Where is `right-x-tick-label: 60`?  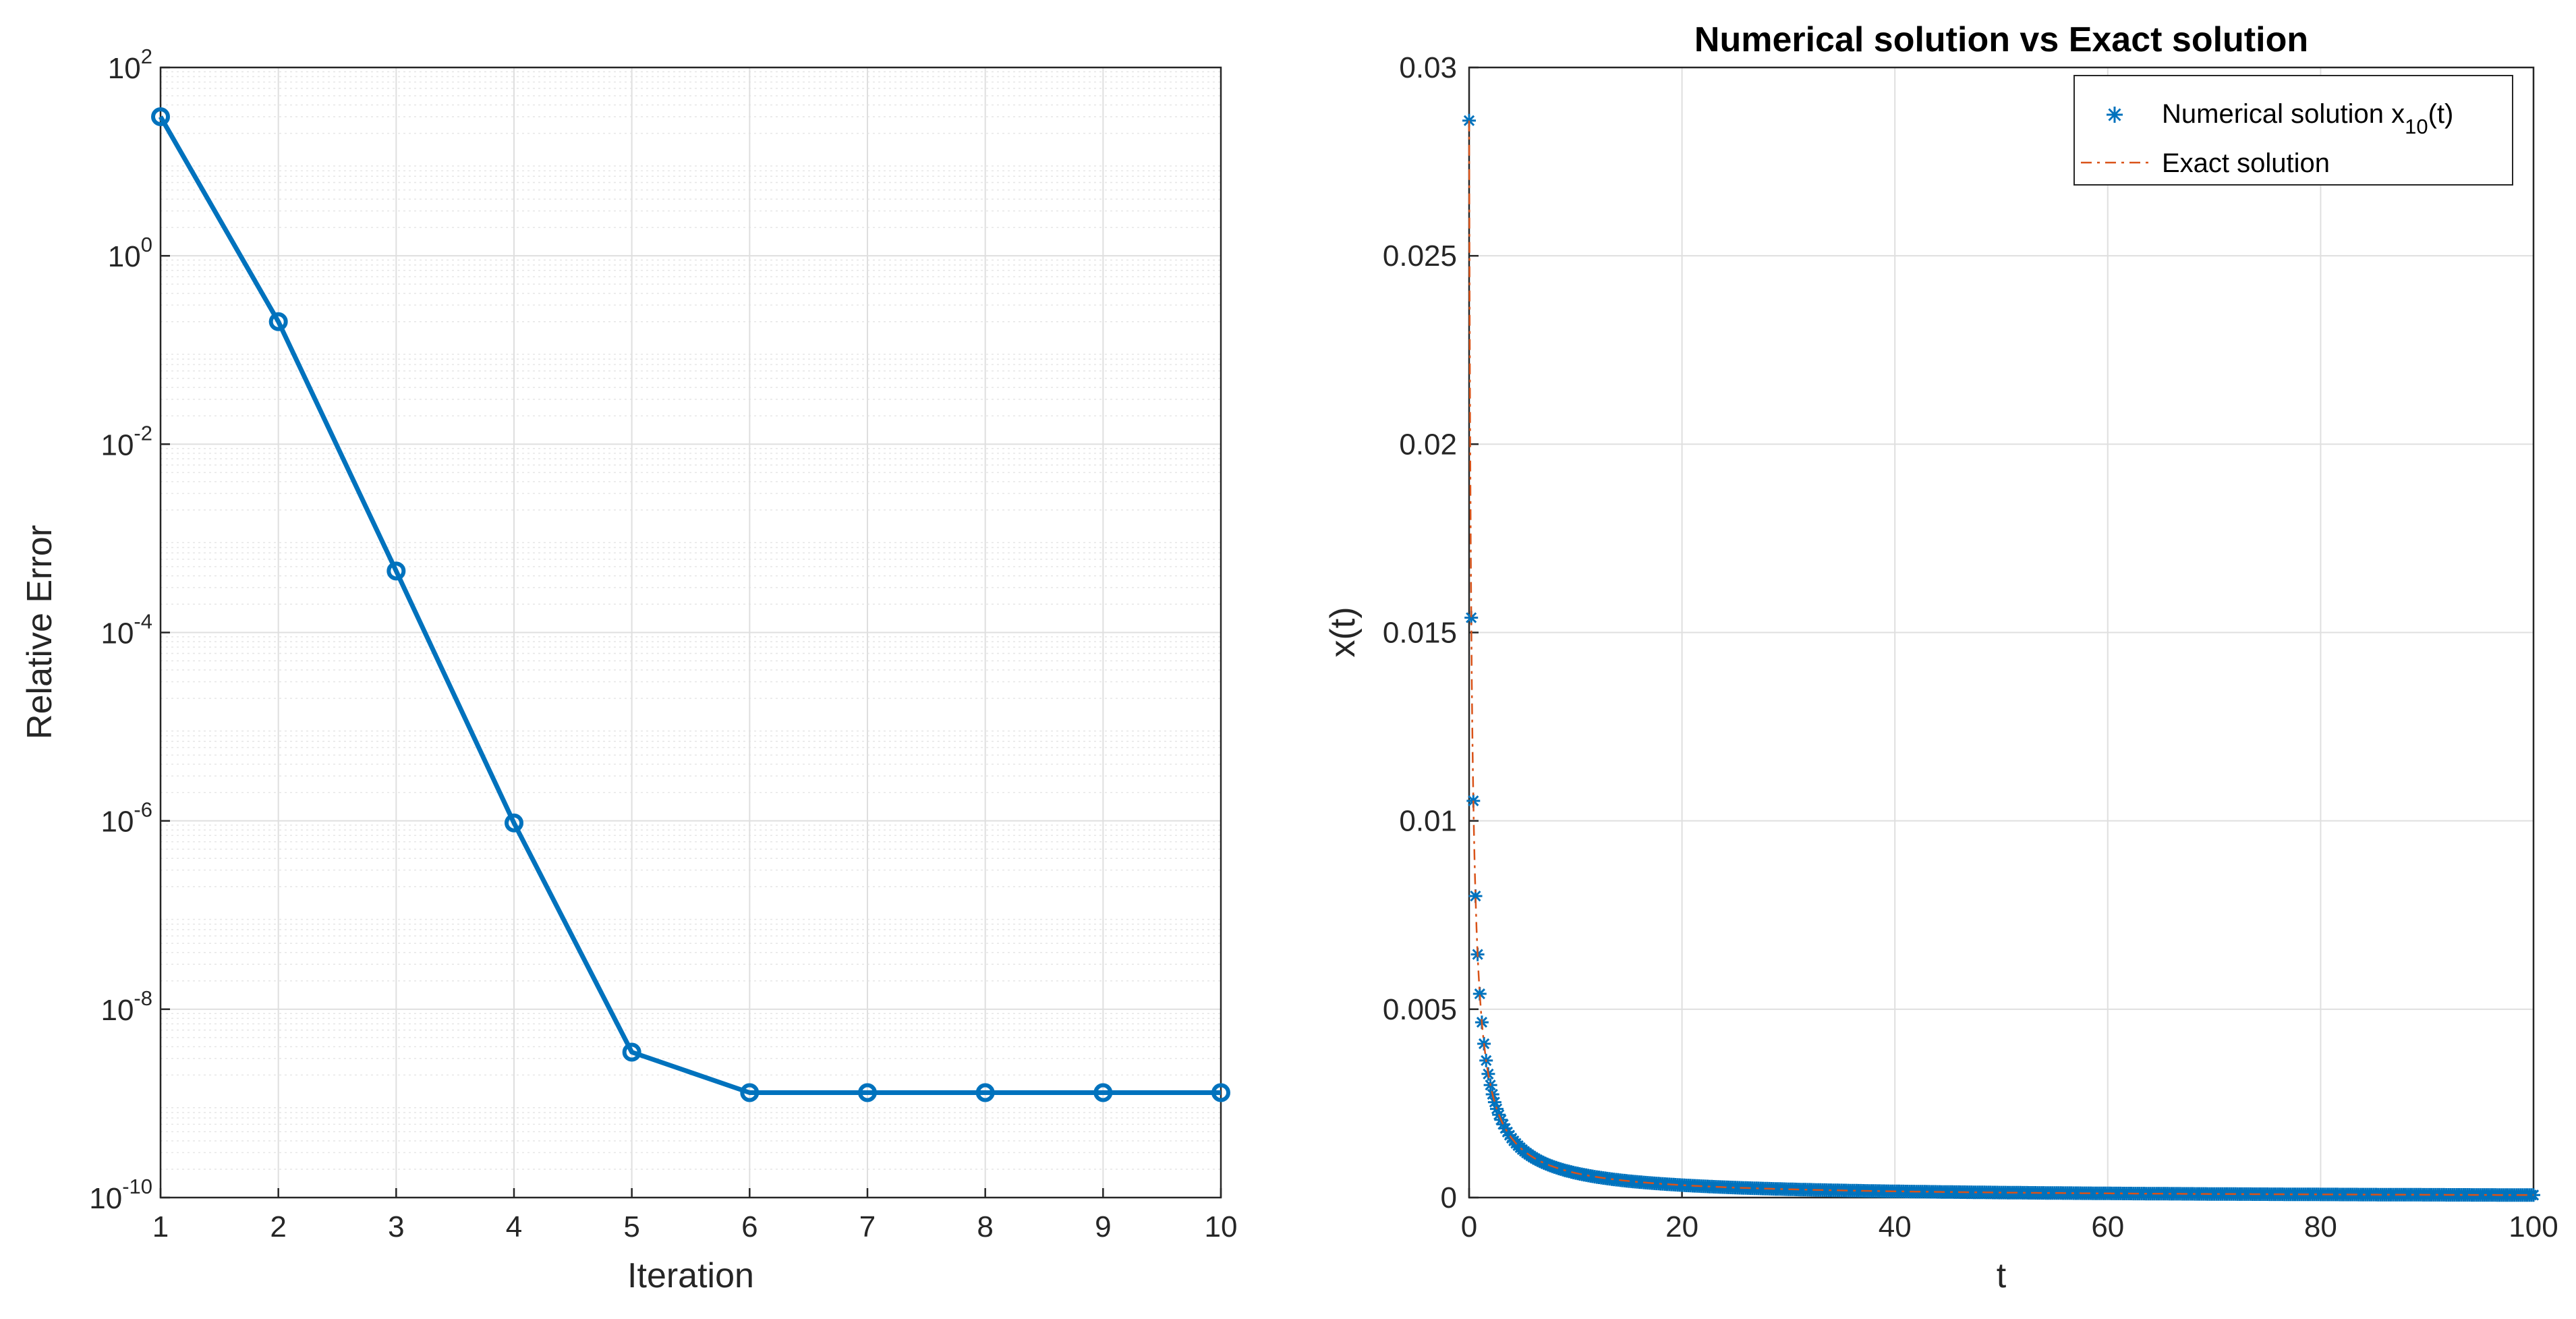
right-x-tick-label: 60 is located at coordinates (2107, 1226).